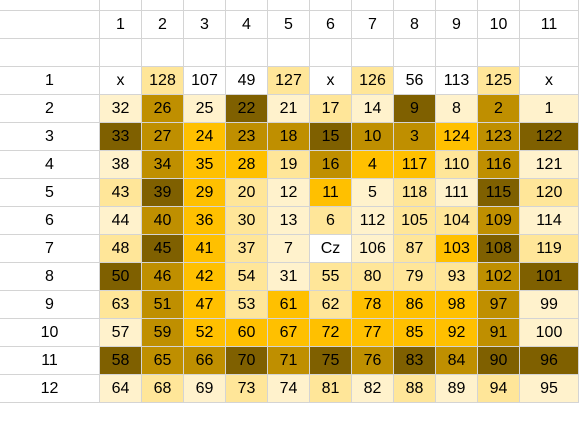  I want to click on value-cell: 46, so click(163, 277).